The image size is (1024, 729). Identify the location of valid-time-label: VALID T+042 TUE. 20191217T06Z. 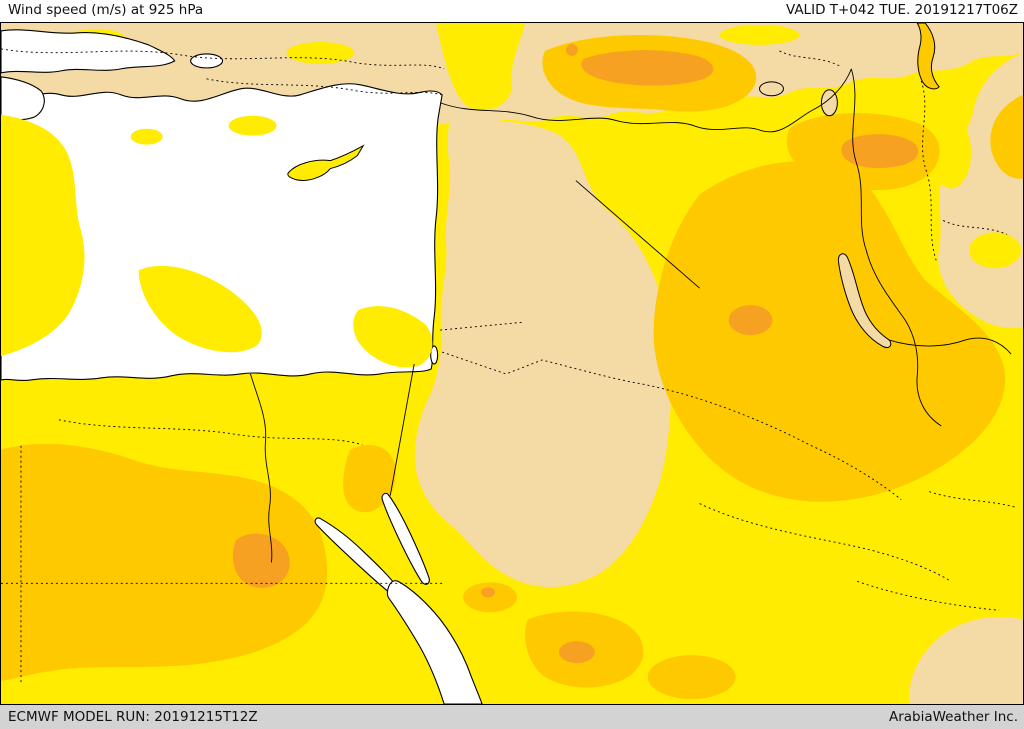
(901, 10).